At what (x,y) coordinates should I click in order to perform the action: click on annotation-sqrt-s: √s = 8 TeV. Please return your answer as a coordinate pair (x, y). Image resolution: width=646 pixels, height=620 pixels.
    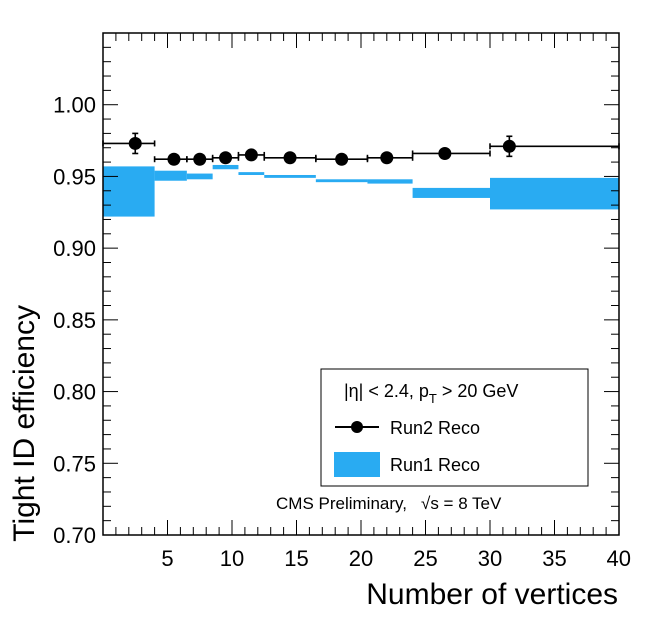
    Looking at the image, I should click on (461, 503).